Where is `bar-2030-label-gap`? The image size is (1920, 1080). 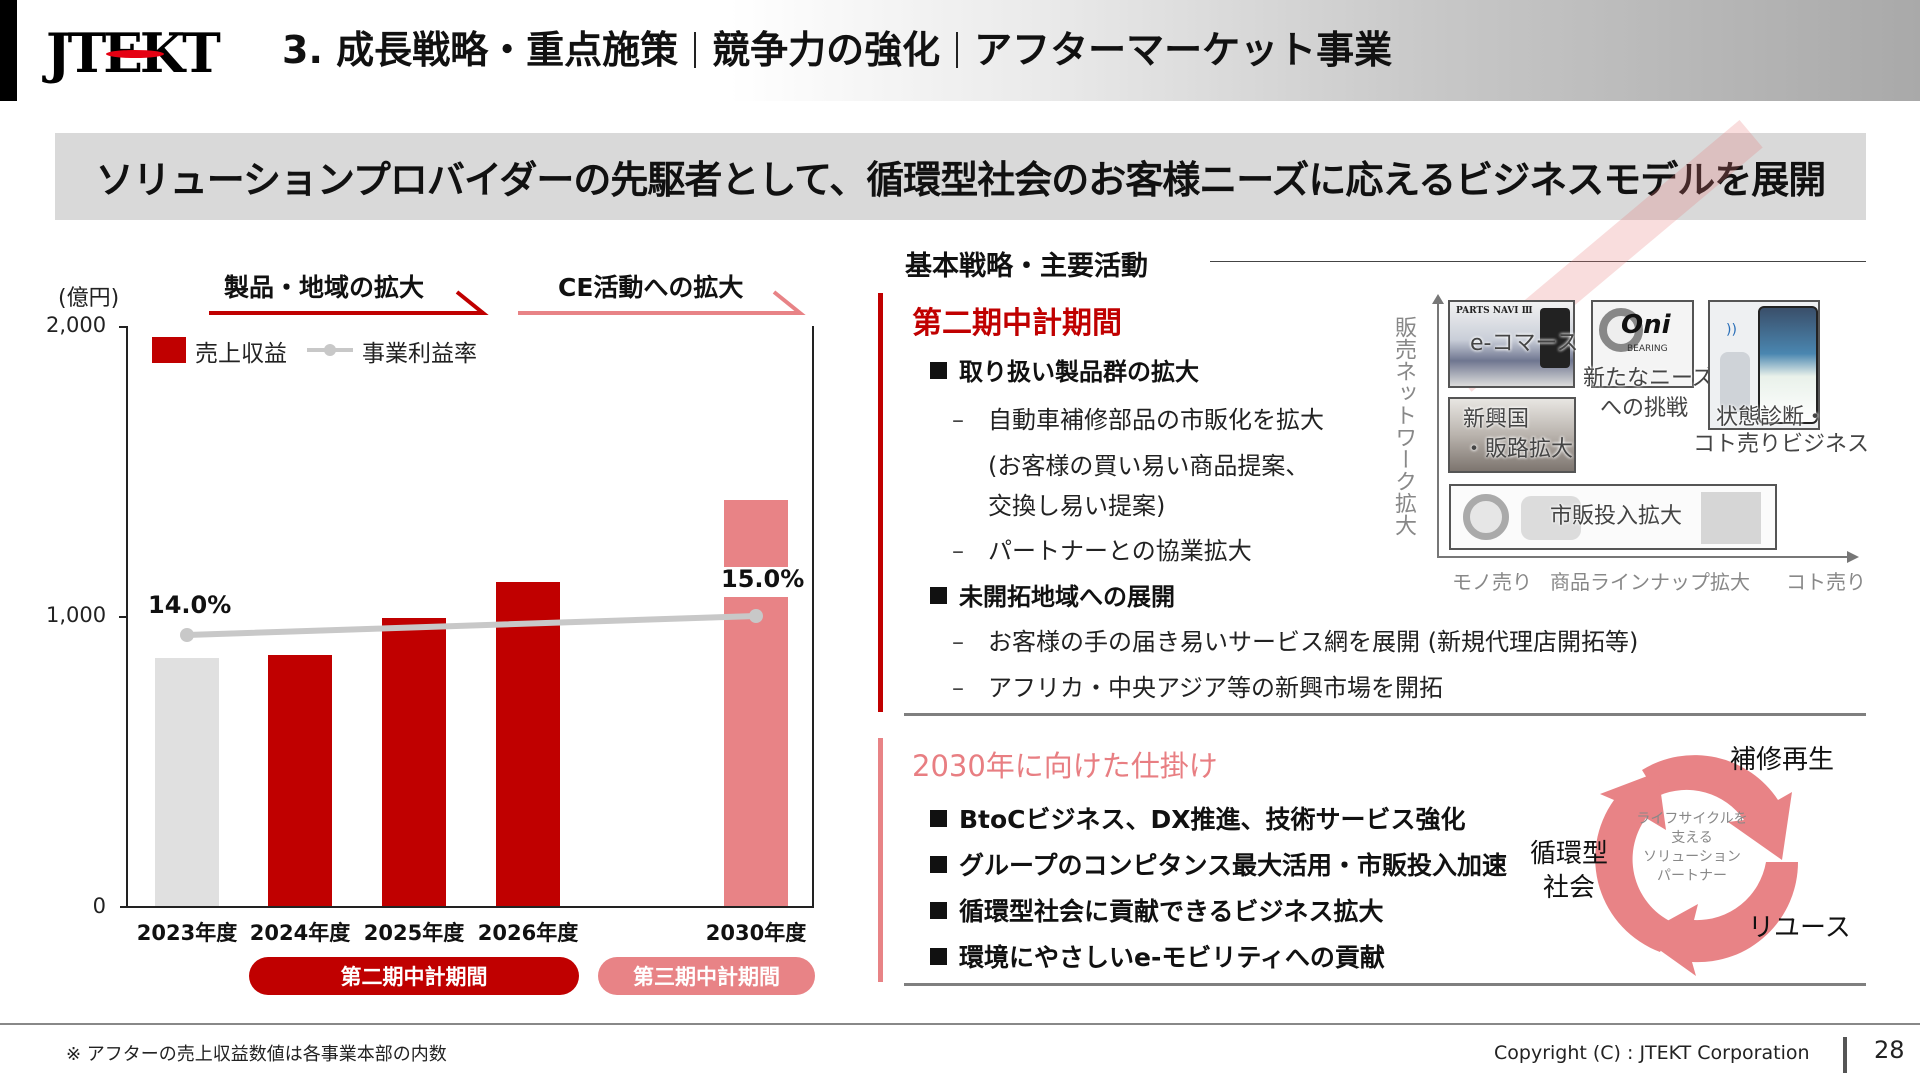 bar-2030-label-gap is located at coordinates (756, 582).